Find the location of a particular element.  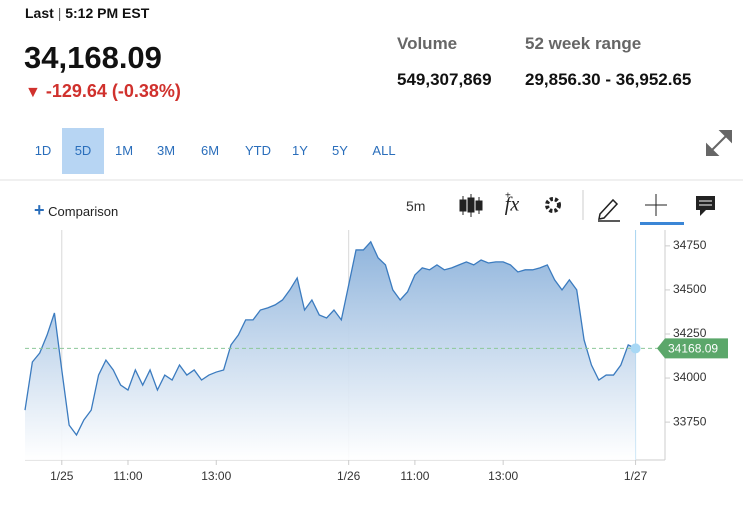

stat-label: Volume is located at coordinates (427, 43).